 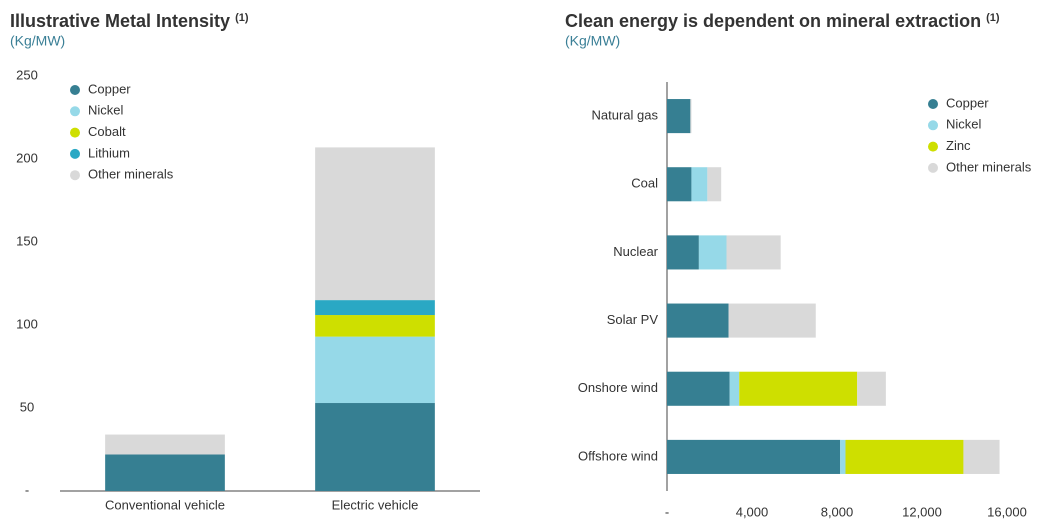 I want to click on category-label: Electric vehicle, so click(x=375, y=504).